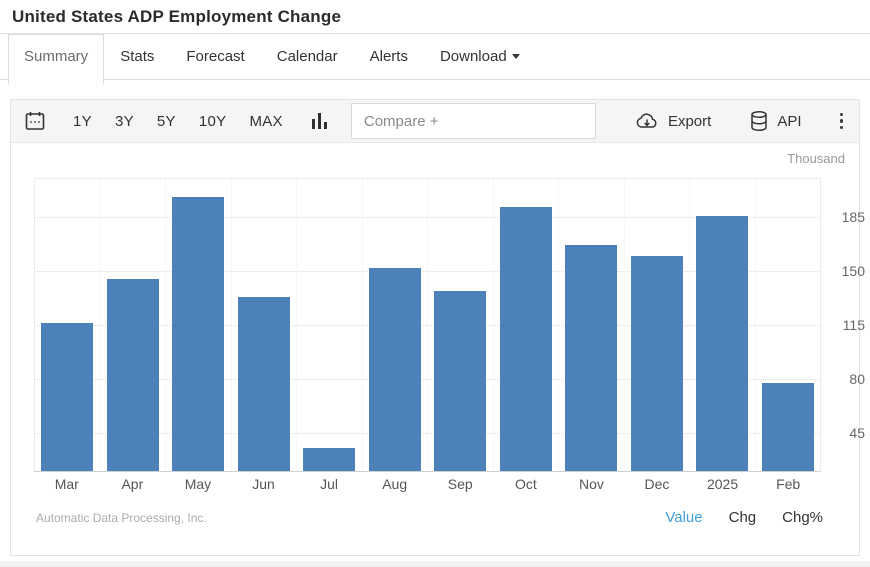 This screenshot has width=870, height=567. Describe the element at coordinates (657, 484) in the screenshot. I see `x-axis-label: Dec` at that location.